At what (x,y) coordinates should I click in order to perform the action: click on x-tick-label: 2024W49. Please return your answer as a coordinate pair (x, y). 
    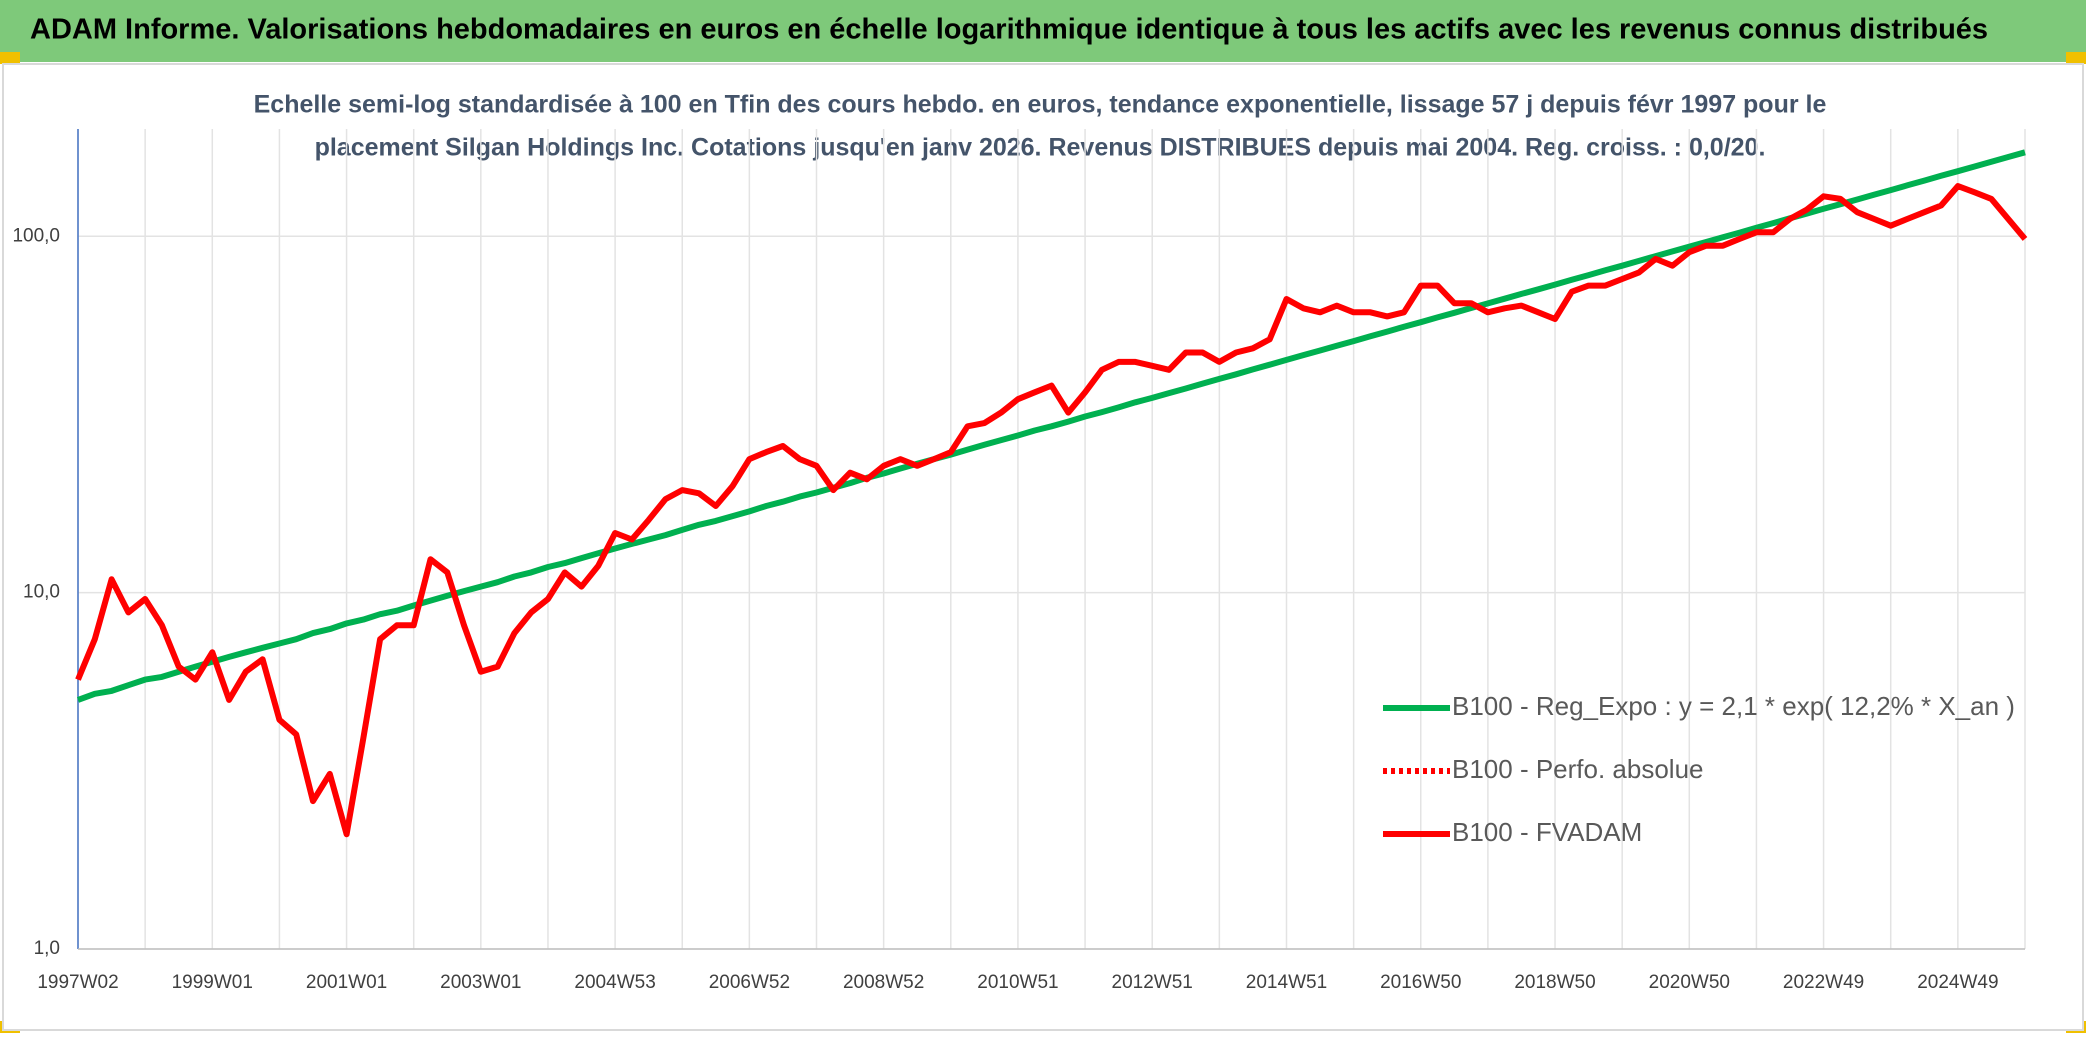
    Looking at the image, I should click on (1957, 982).